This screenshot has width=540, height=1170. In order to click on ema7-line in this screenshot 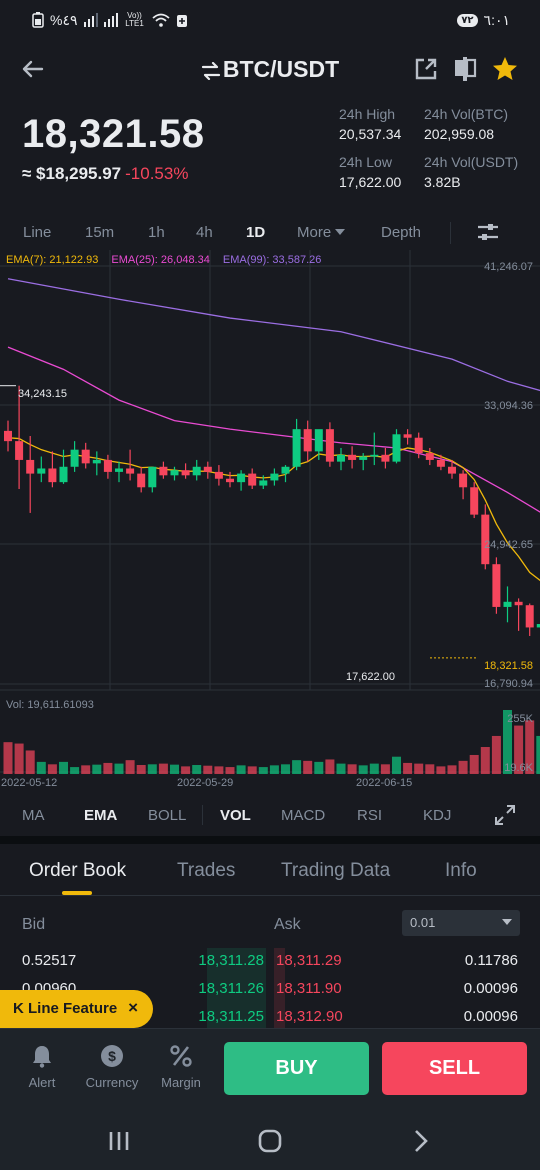, I will do `click(273, 509)`.